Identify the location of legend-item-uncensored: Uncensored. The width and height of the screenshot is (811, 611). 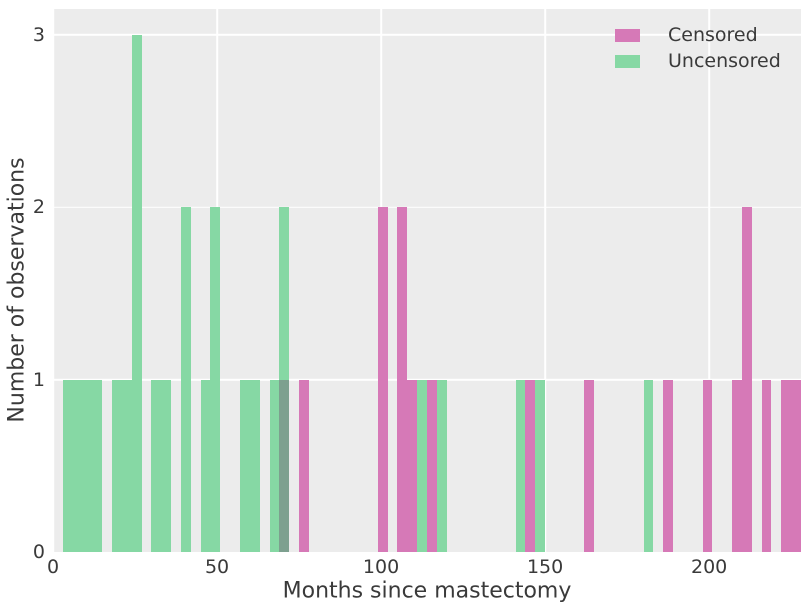
(698, 62).